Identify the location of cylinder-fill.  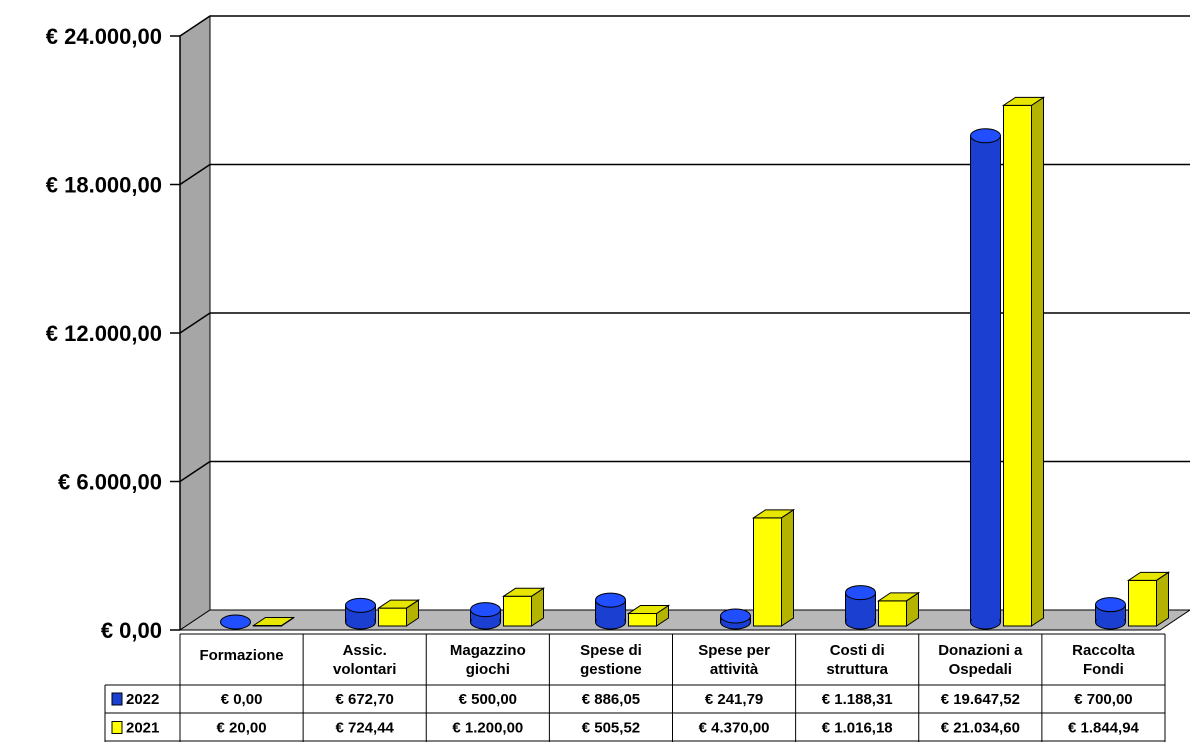
(985, 378).